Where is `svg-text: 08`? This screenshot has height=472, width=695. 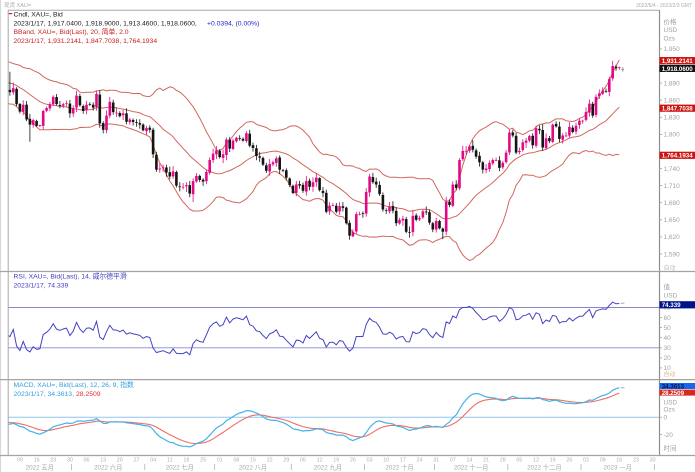
svg-text: 08 is located at coordinates (236, 461).